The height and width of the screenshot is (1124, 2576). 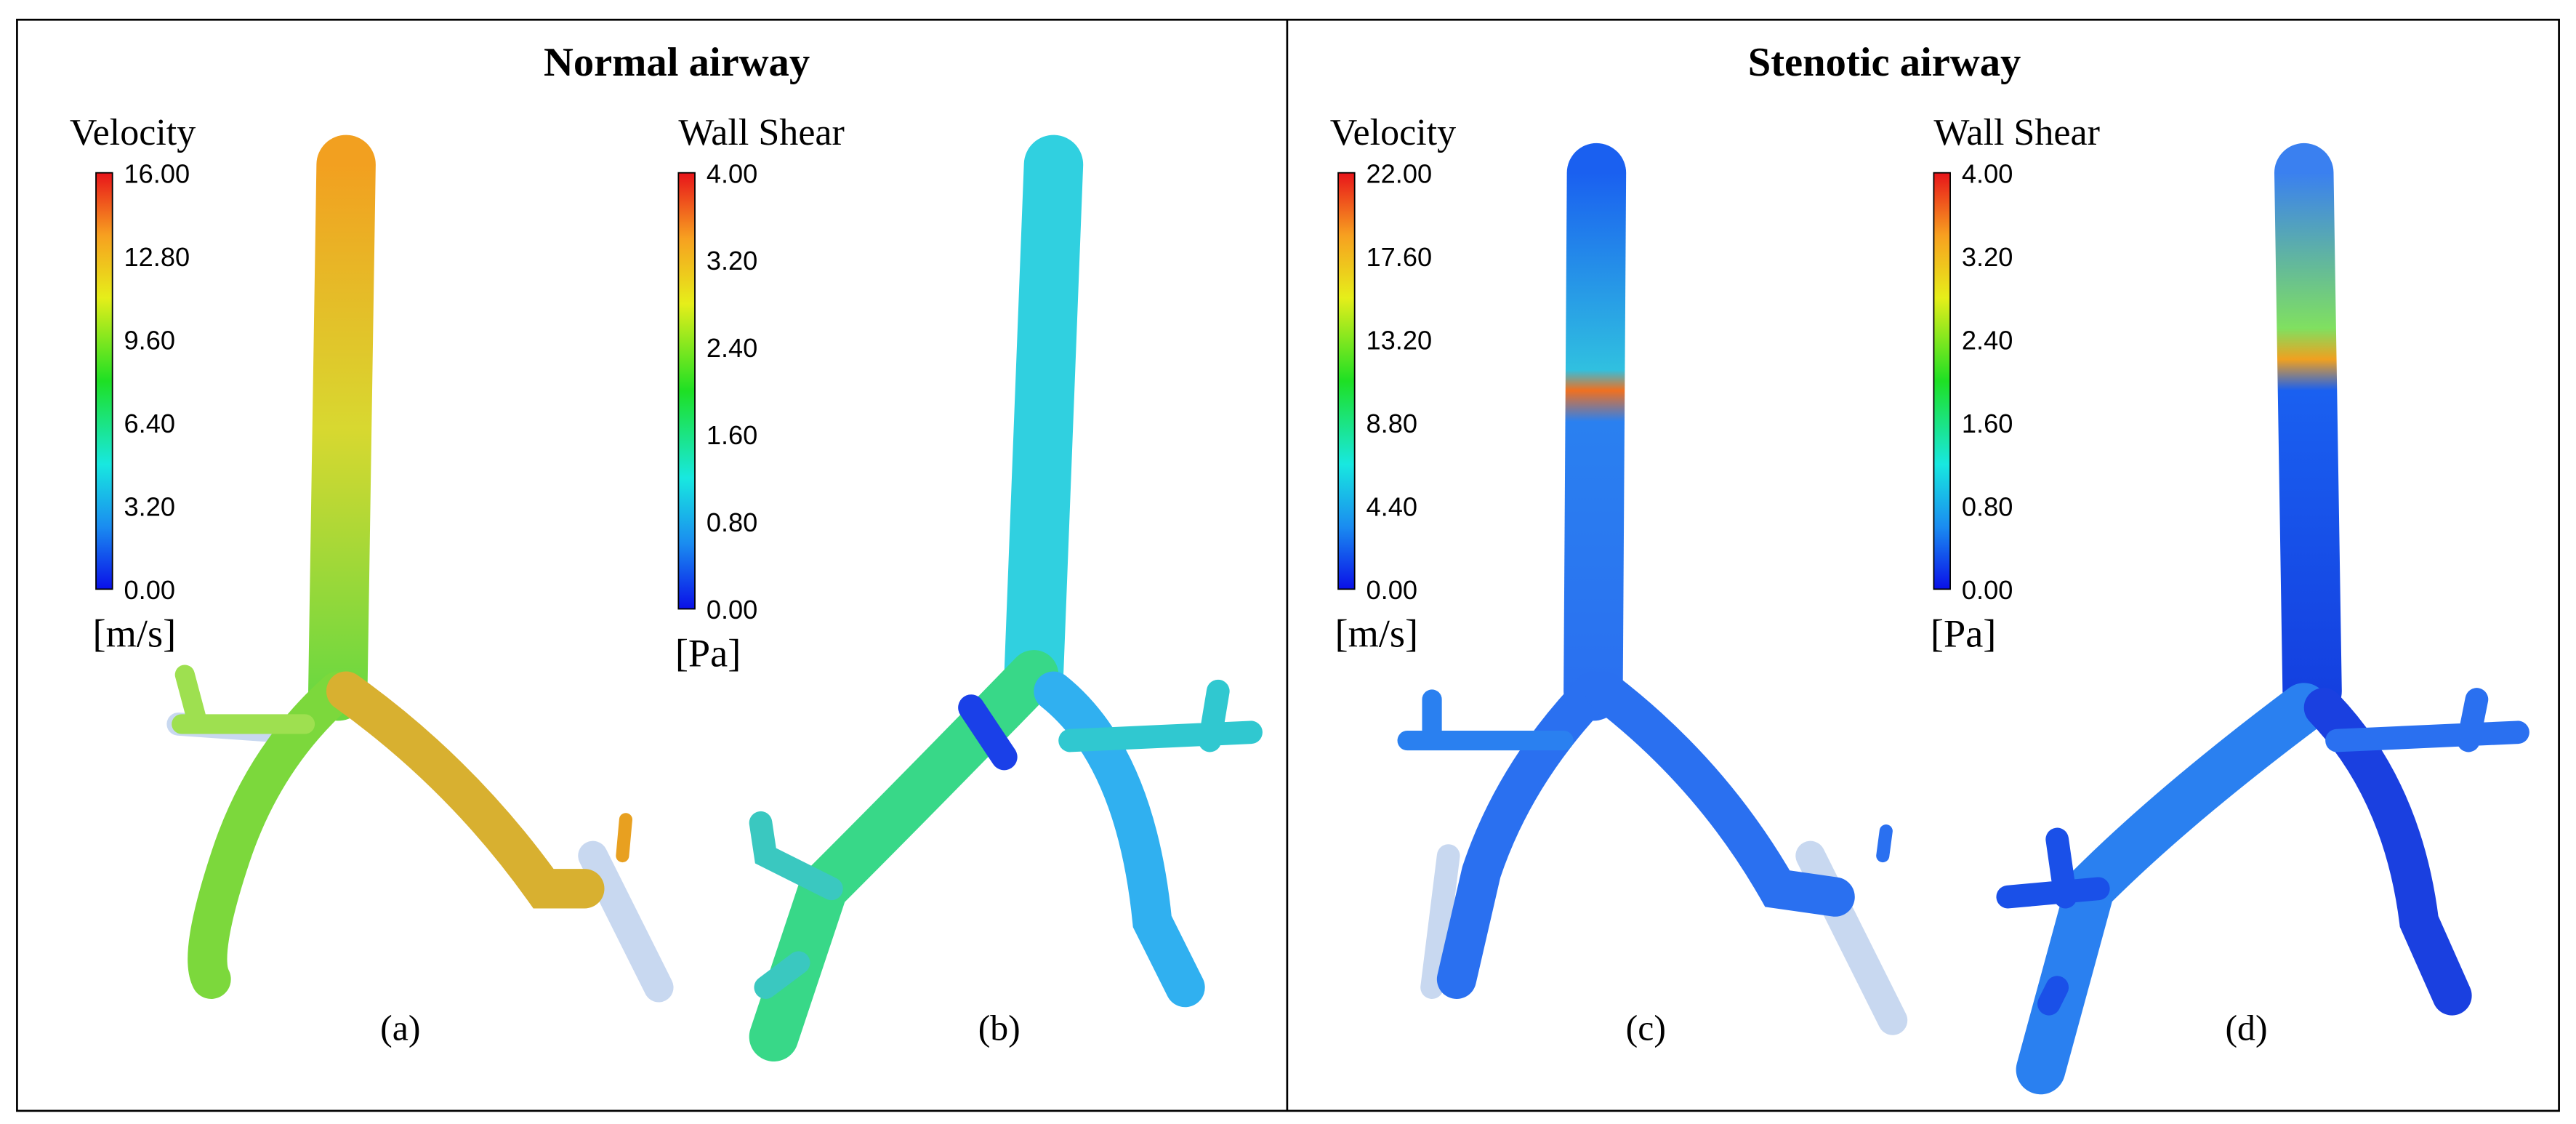 I want to click on colorbar-tick-label: 8.80, so click(x=1392, y=424).